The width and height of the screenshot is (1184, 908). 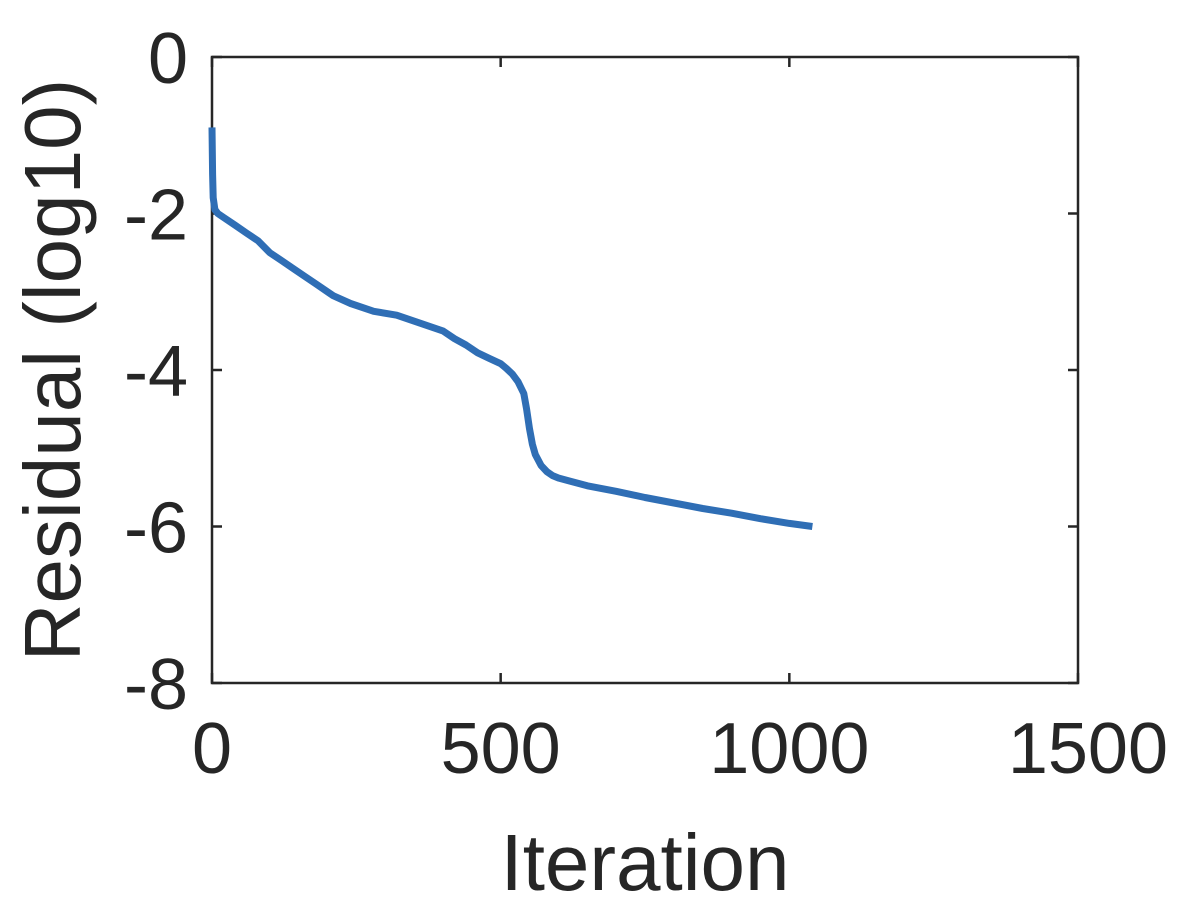 I want to click on x-tick-label: 0, so click(x=212, y=749).